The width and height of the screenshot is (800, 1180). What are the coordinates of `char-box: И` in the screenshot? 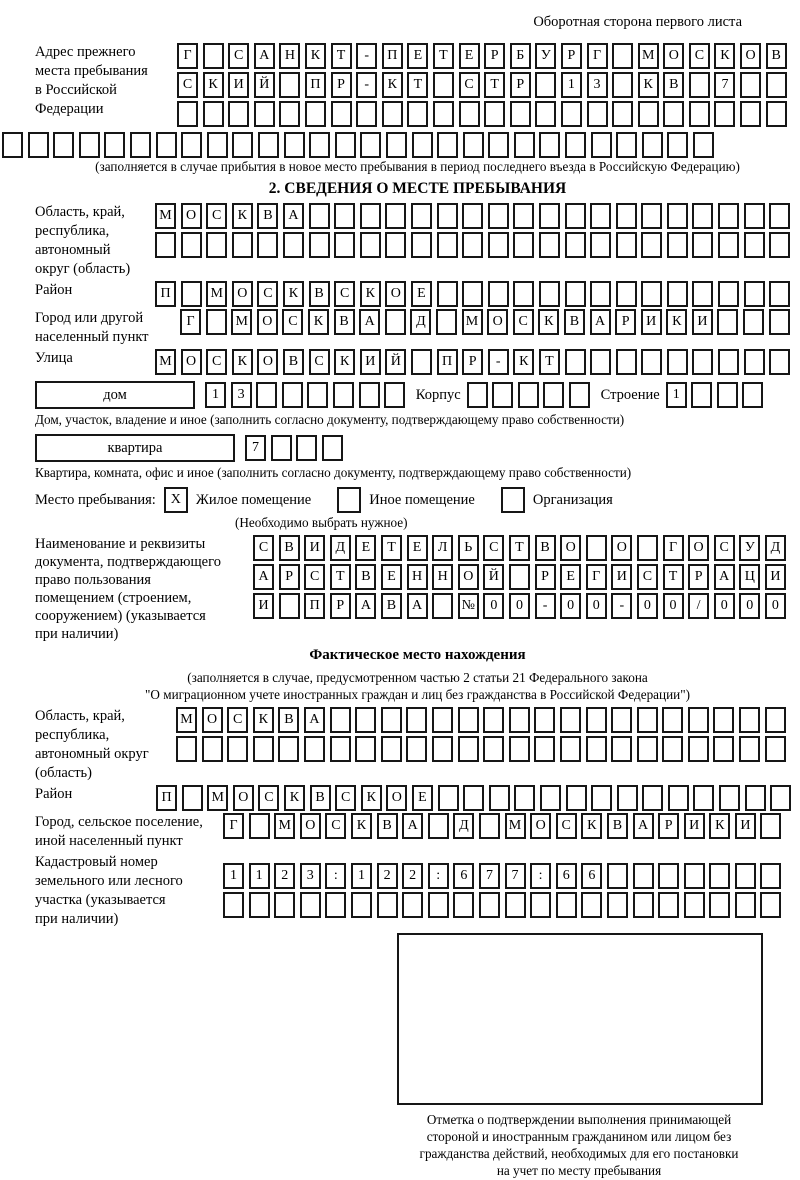 It's located at (315, 548).